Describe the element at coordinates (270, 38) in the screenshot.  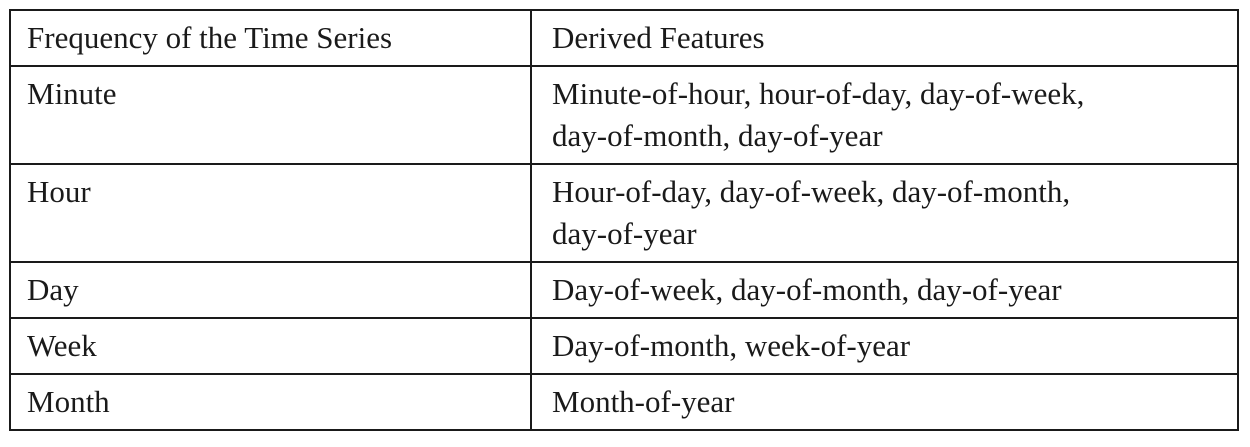
I see `header-frequency: Frequency of the Time Series` at that location.